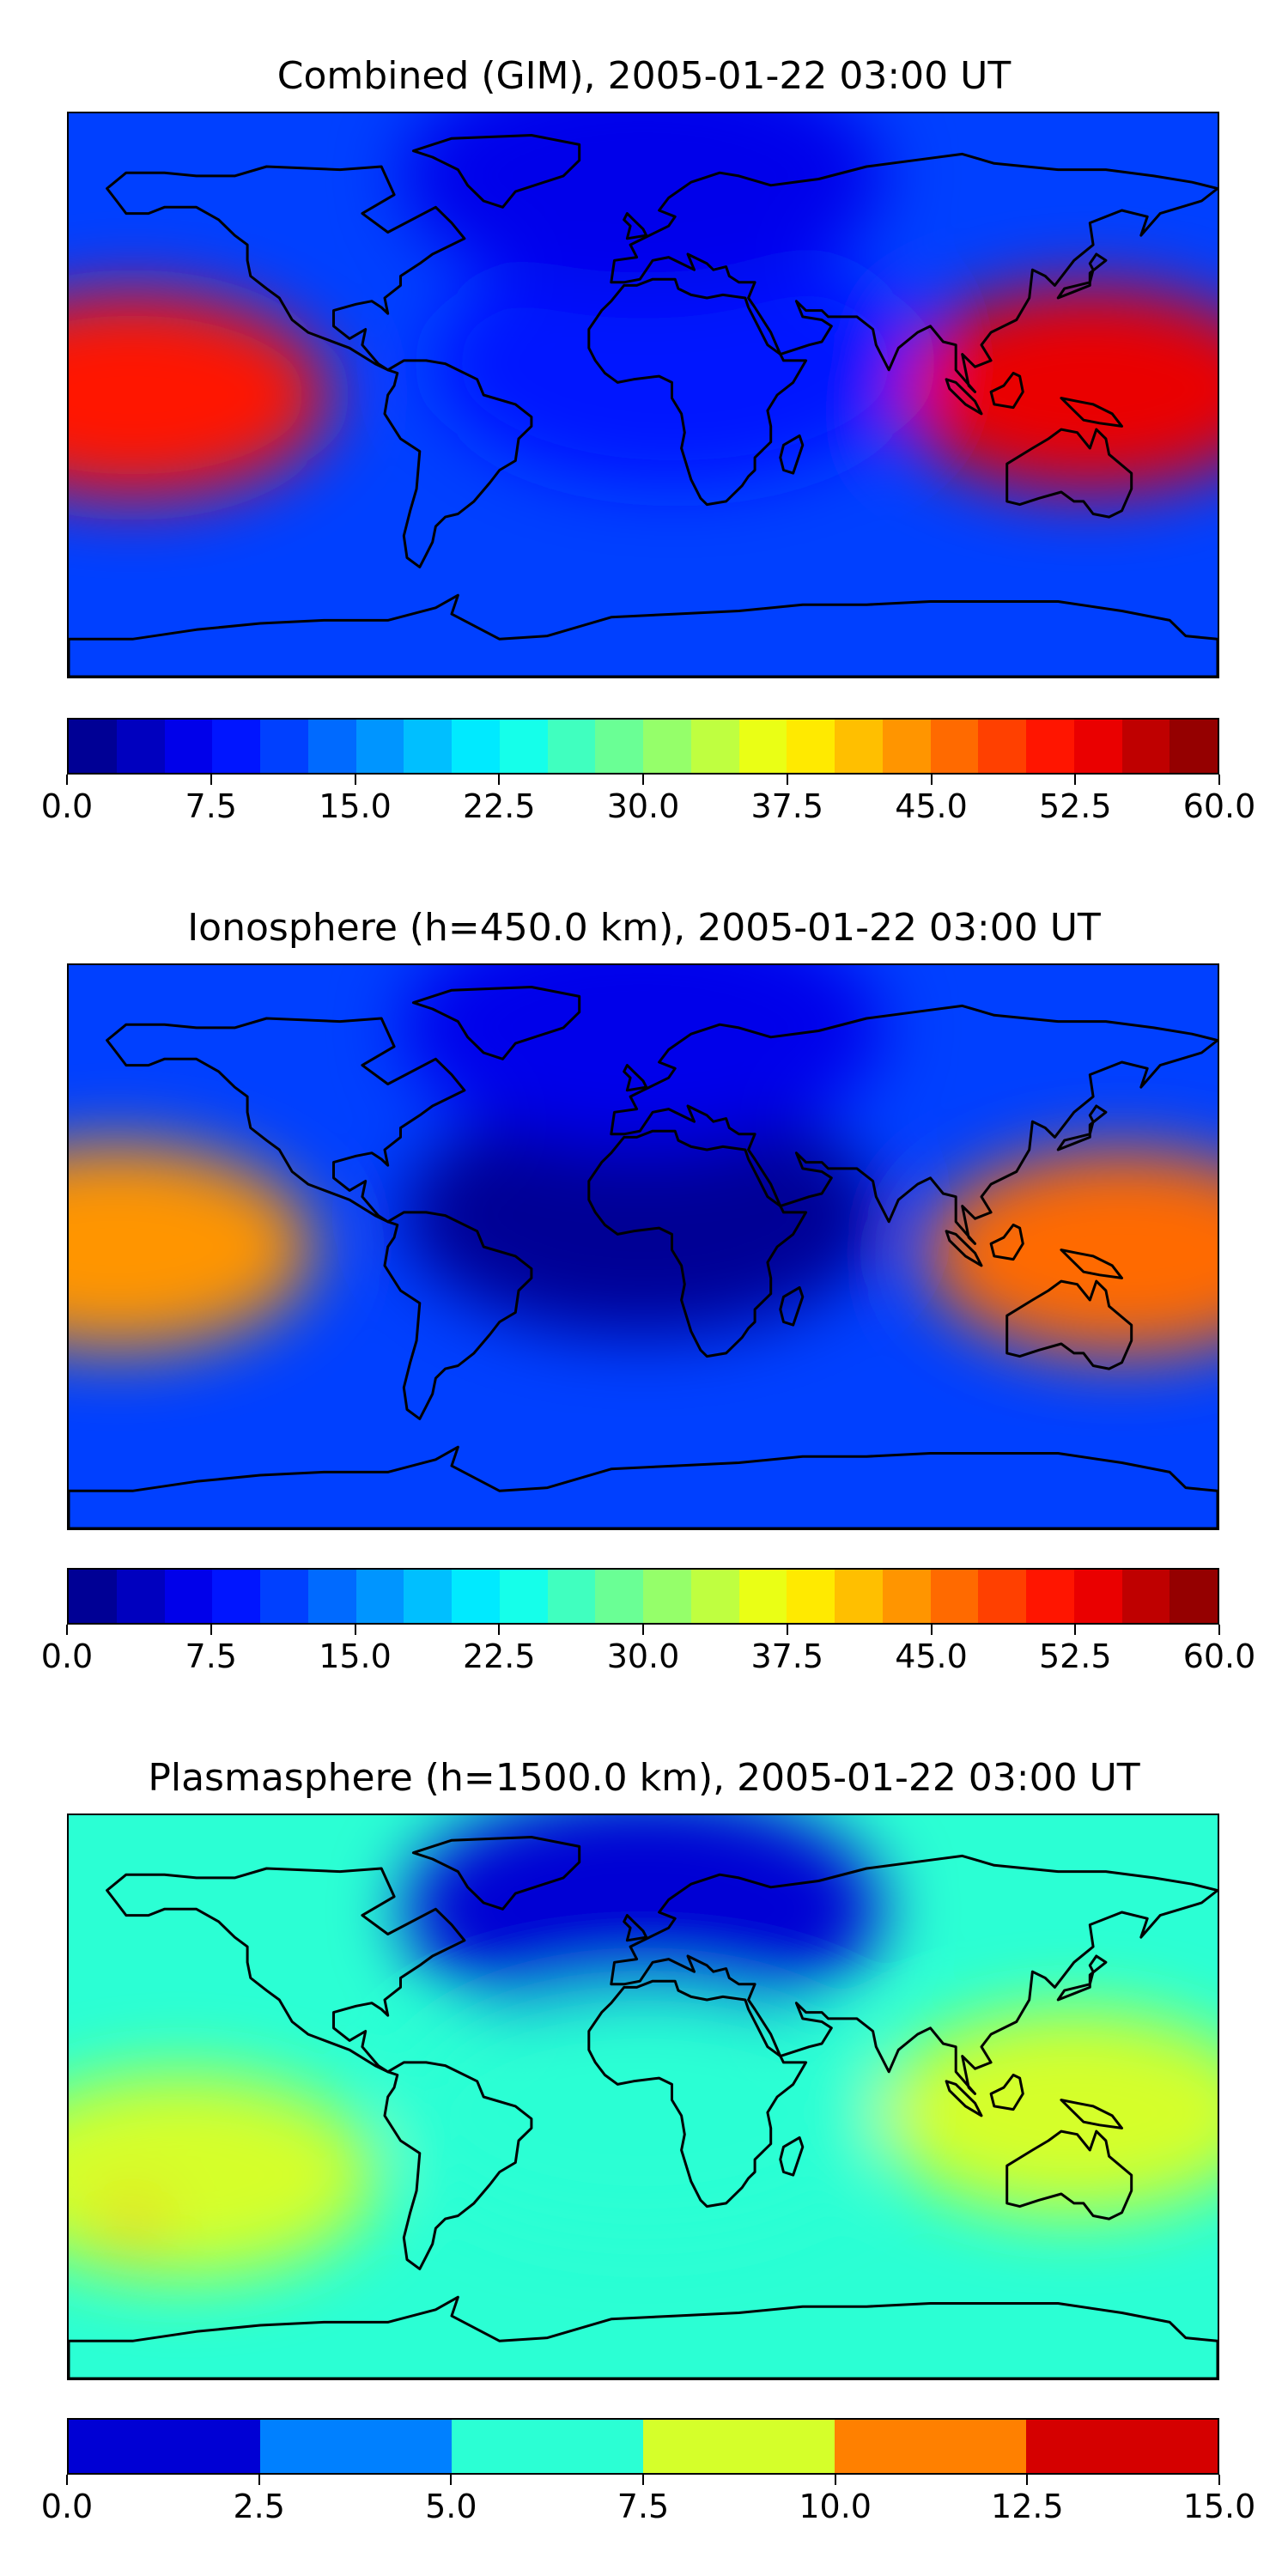  Describe the element at coordinates (1219, 1656) in the screenshot. I see `colorbar-tick-label: 60.0` at that location.